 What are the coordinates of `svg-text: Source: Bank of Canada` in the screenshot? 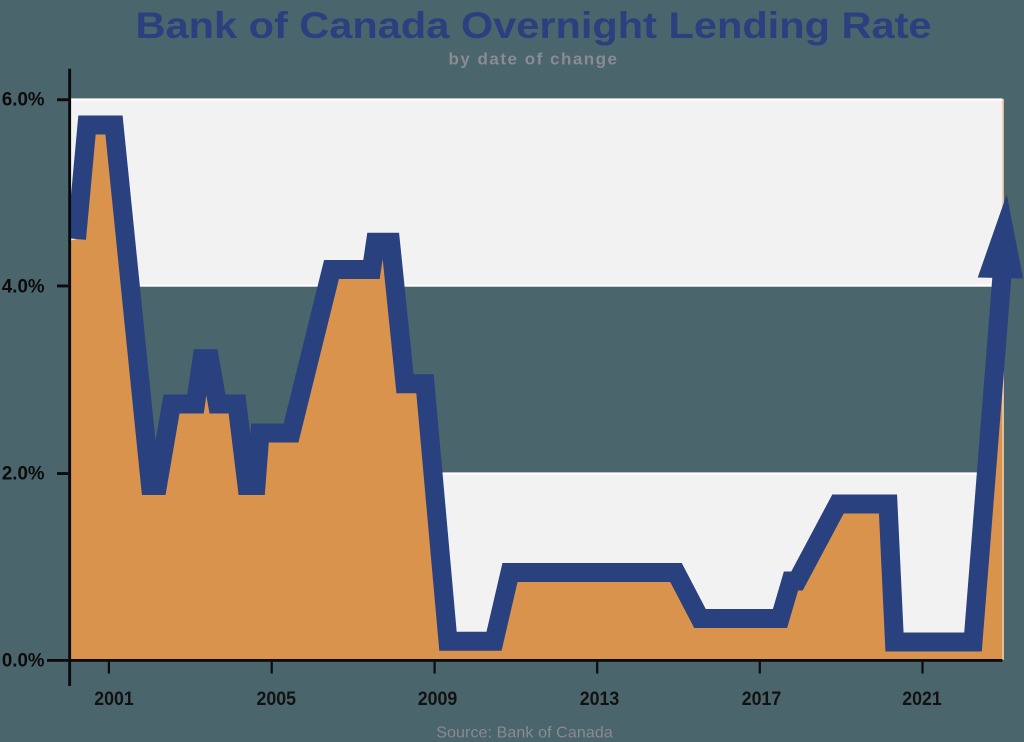 It's located at (524, 732).